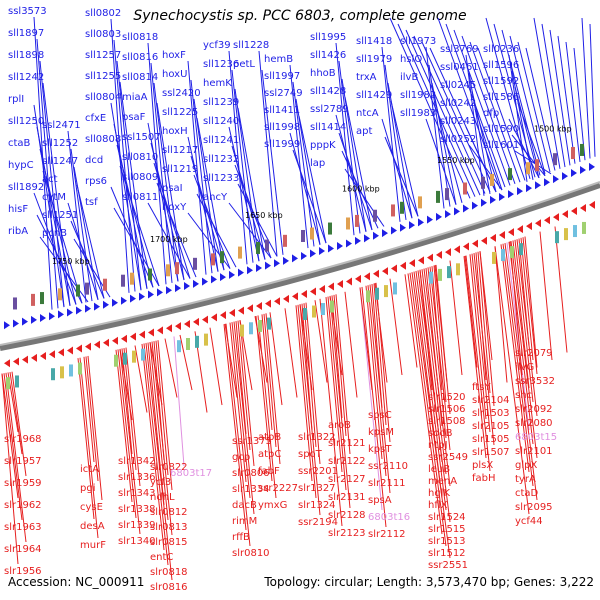 This screenshot has width=600, height=600. I want to click on gene-label: sll0808, so click(103, 139).